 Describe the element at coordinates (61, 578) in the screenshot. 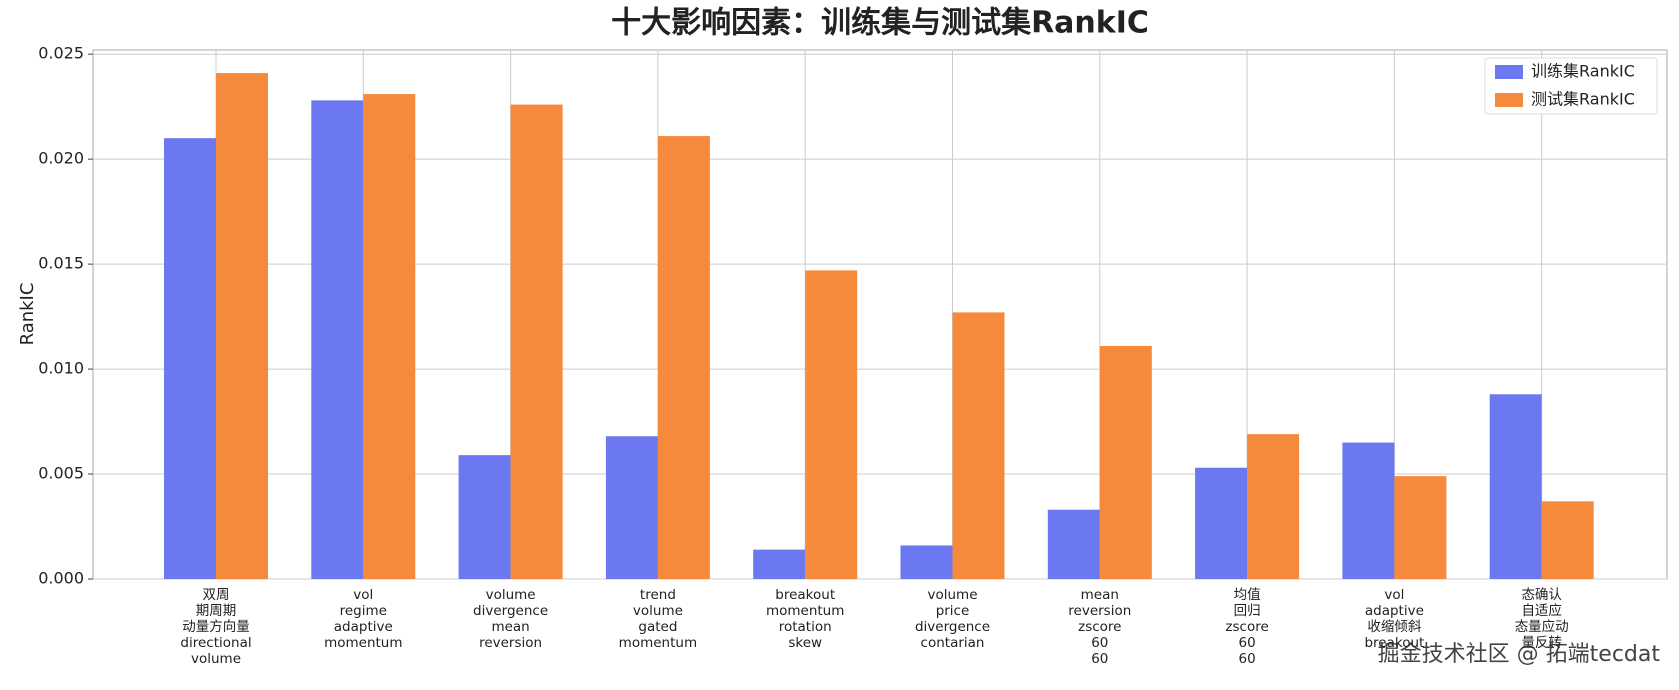

I see `y-tick-label: 0.000` at that location.